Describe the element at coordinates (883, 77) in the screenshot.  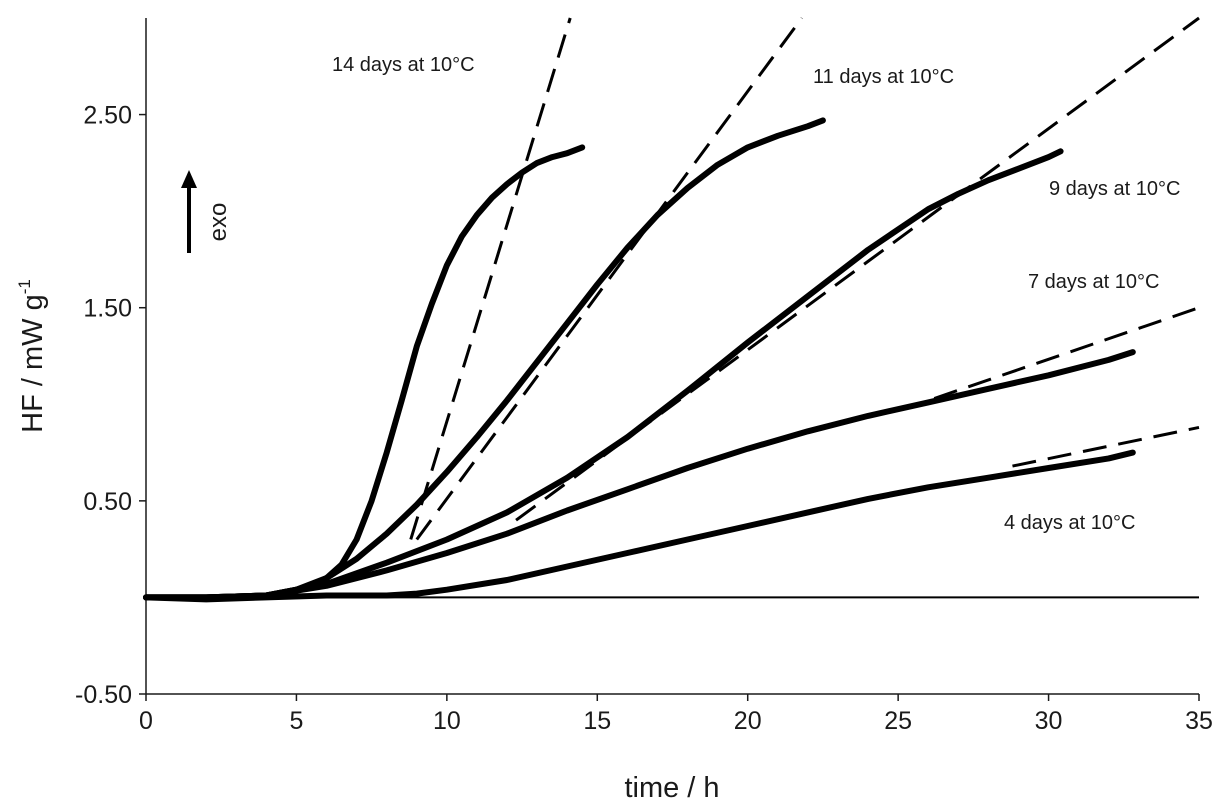
I see `series-label: 11 days at 10°C` at that location.